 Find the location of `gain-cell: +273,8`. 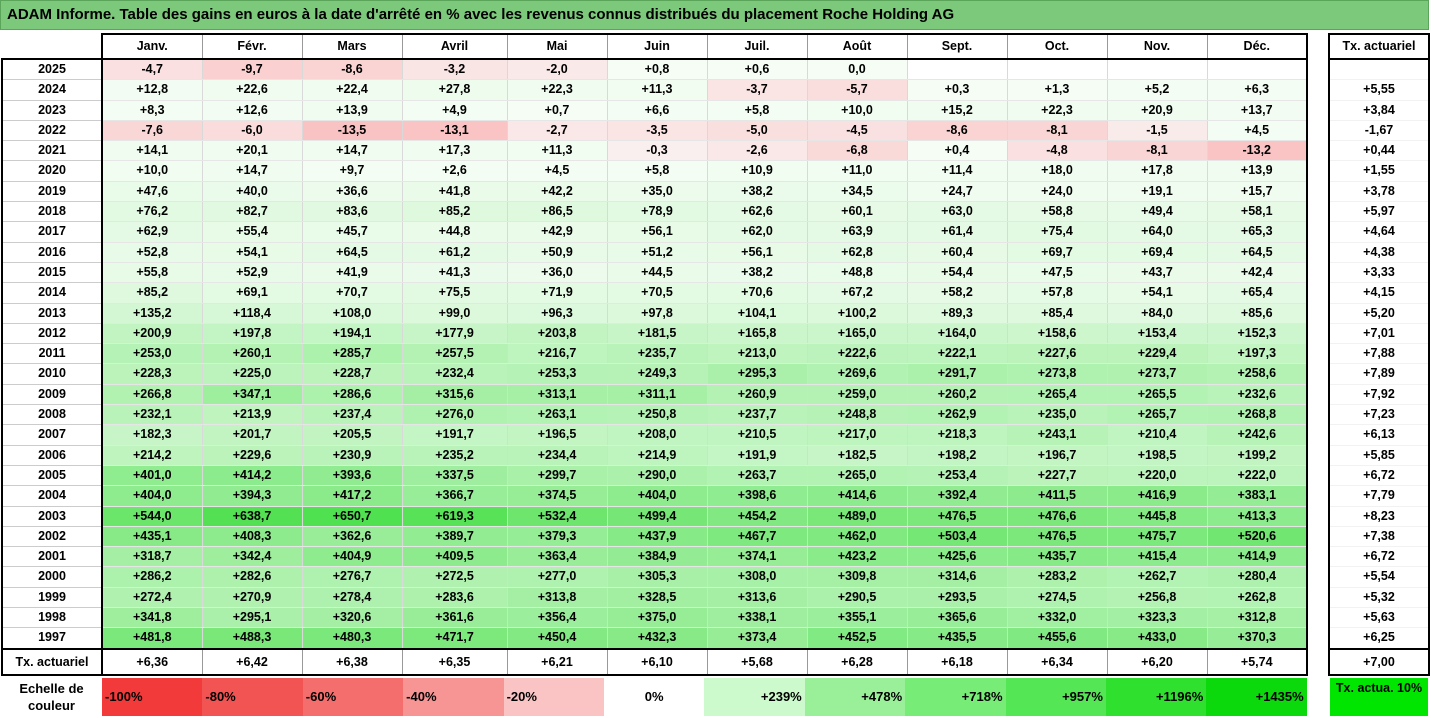

gain-cell: +273,8 is located at coordinates (1056, 374).